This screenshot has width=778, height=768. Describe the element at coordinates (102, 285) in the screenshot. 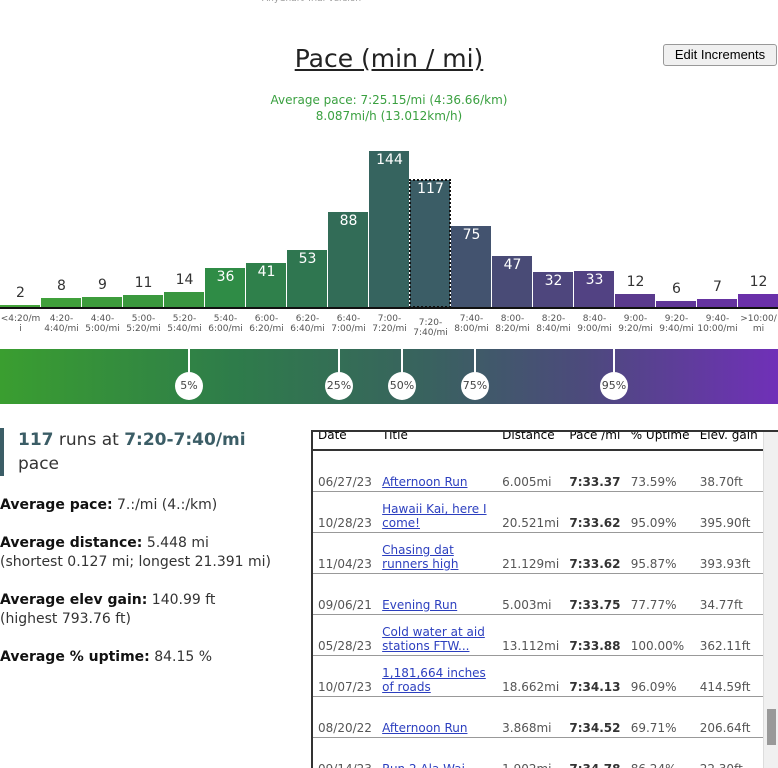

I see `value-label: 9` at that location.